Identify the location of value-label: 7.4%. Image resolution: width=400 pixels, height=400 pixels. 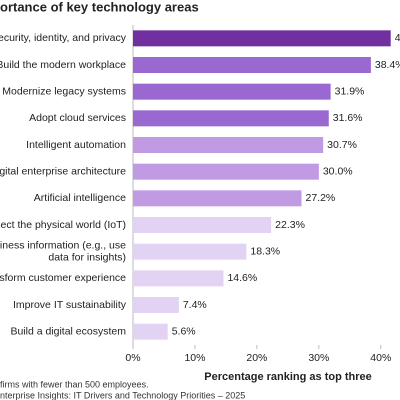
(195, 305).